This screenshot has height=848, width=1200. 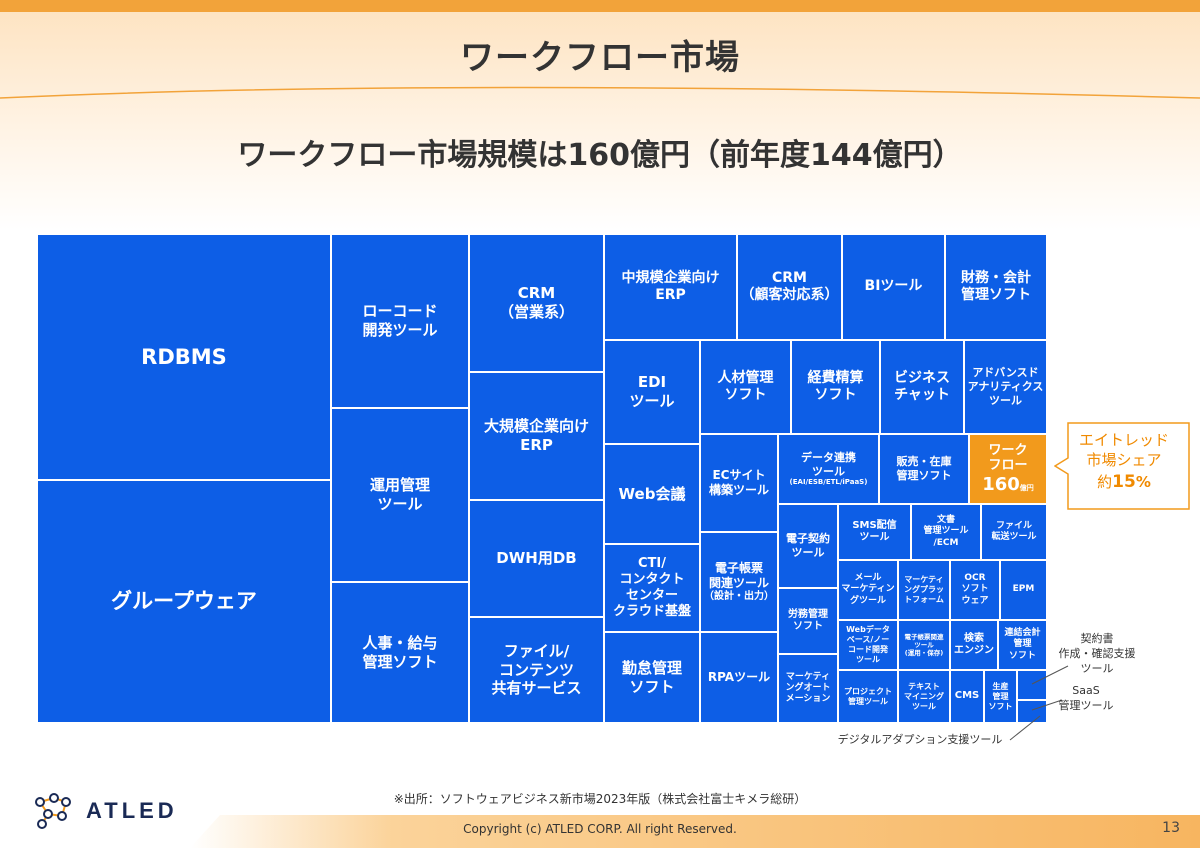 What do you see at coordinates (924, 590) in the screenshot?
I see `treemap-cell-marketing-platform: マーケティ ングプラッ トフォーム` at bounding box center [924, 590].